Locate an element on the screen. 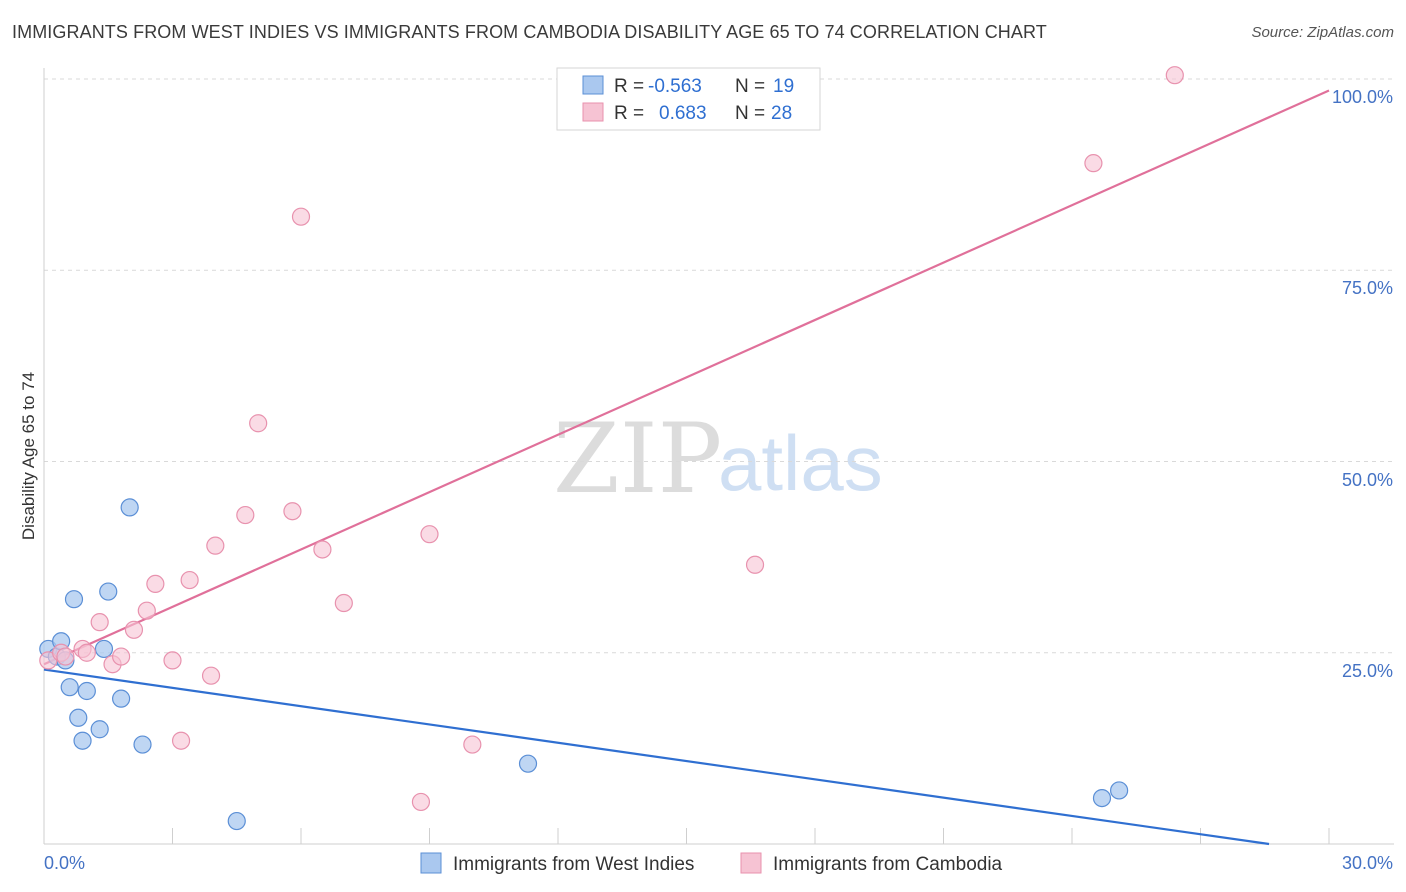  watermark-zip: ZIP is located at coordinates (637, 459).